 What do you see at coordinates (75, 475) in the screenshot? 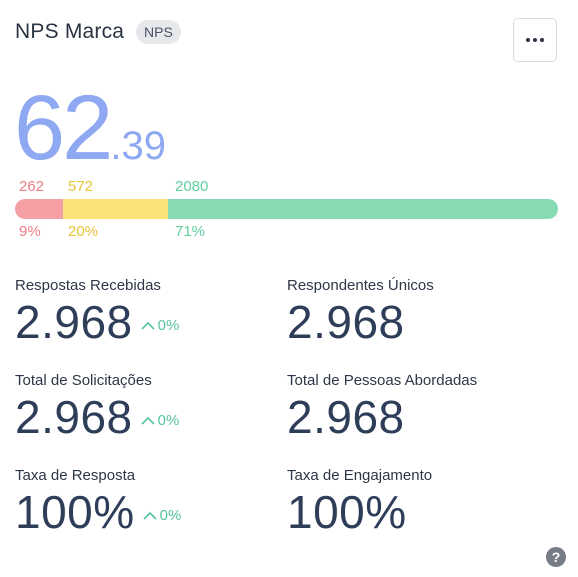
I see `metric-label: Taxa de Resposta` at bounding box center [75, 475].